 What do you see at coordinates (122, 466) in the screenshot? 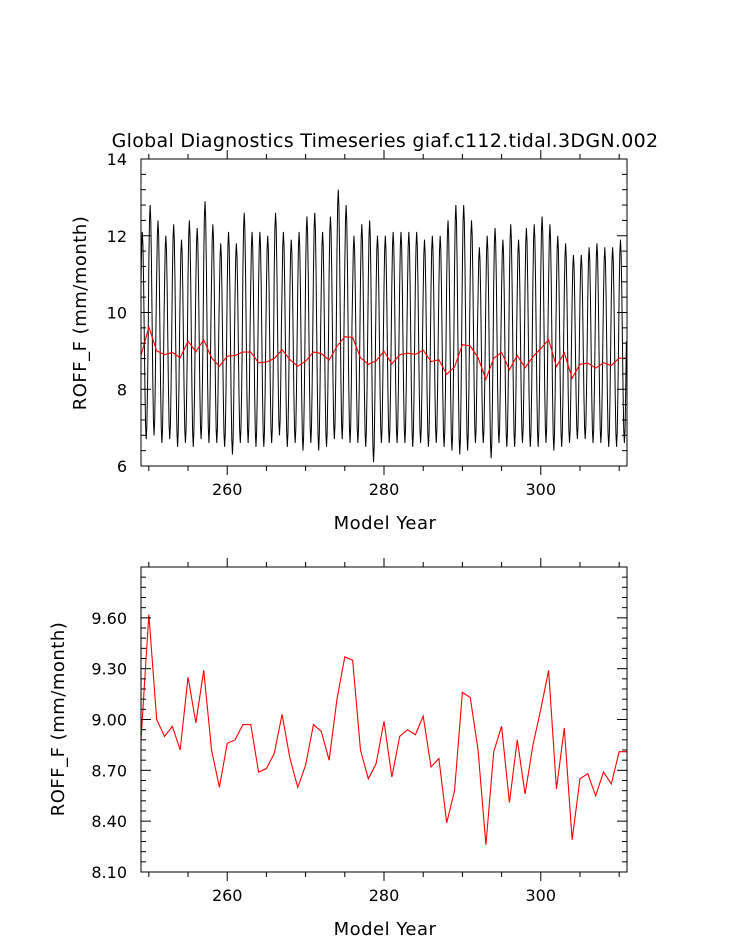
I see `top-y-tick-label: 6` at bounding box center [122, 466].